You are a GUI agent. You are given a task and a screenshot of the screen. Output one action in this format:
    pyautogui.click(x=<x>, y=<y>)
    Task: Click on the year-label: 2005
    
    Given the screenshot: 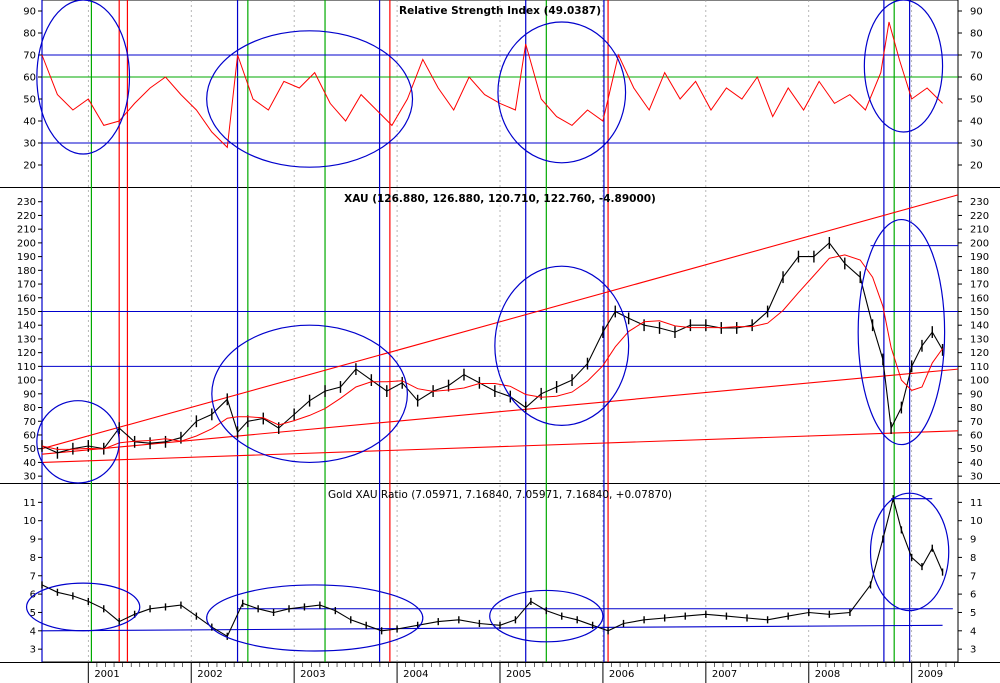 What is the action you would take?
    pyautogui.click(x=518, y=674)
    